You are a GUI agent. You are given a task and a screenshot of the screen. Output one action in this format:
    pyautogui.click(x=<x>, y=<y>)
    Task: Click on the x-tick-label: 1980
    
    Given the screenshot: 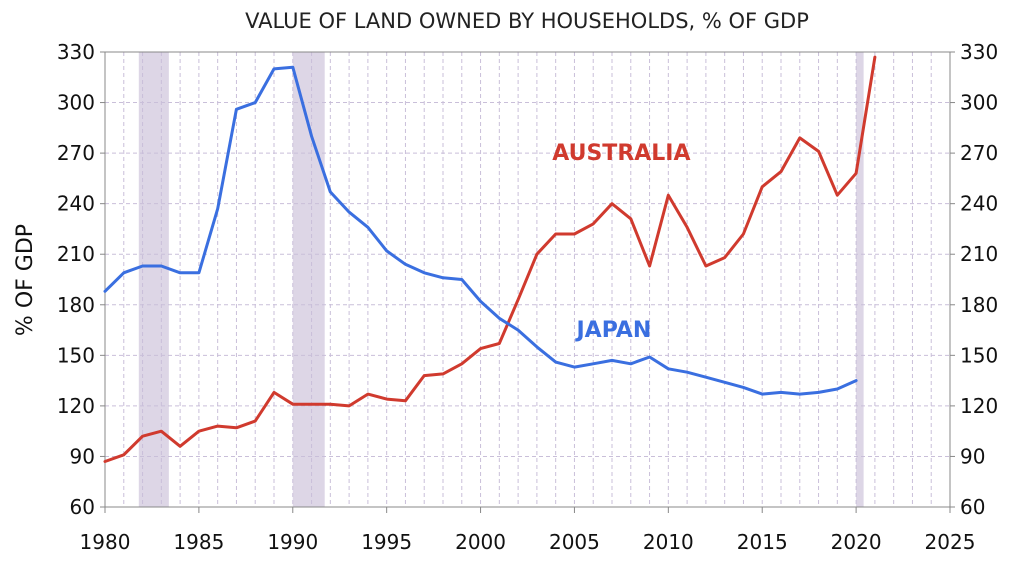 What is the action you would take?
    pyautogui.click(x=105, y=542)
    